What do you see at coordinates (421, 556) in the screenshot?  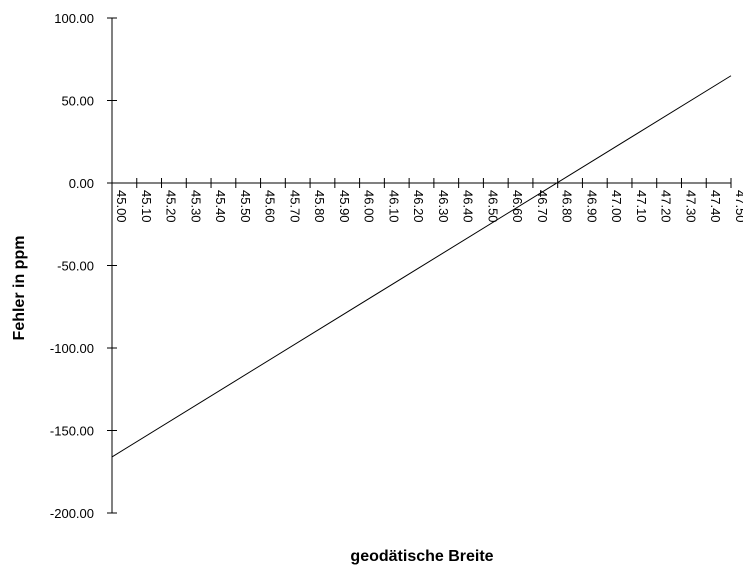 I see `x-axis-title: geodätische Breite` at bounding box center [421, 556].